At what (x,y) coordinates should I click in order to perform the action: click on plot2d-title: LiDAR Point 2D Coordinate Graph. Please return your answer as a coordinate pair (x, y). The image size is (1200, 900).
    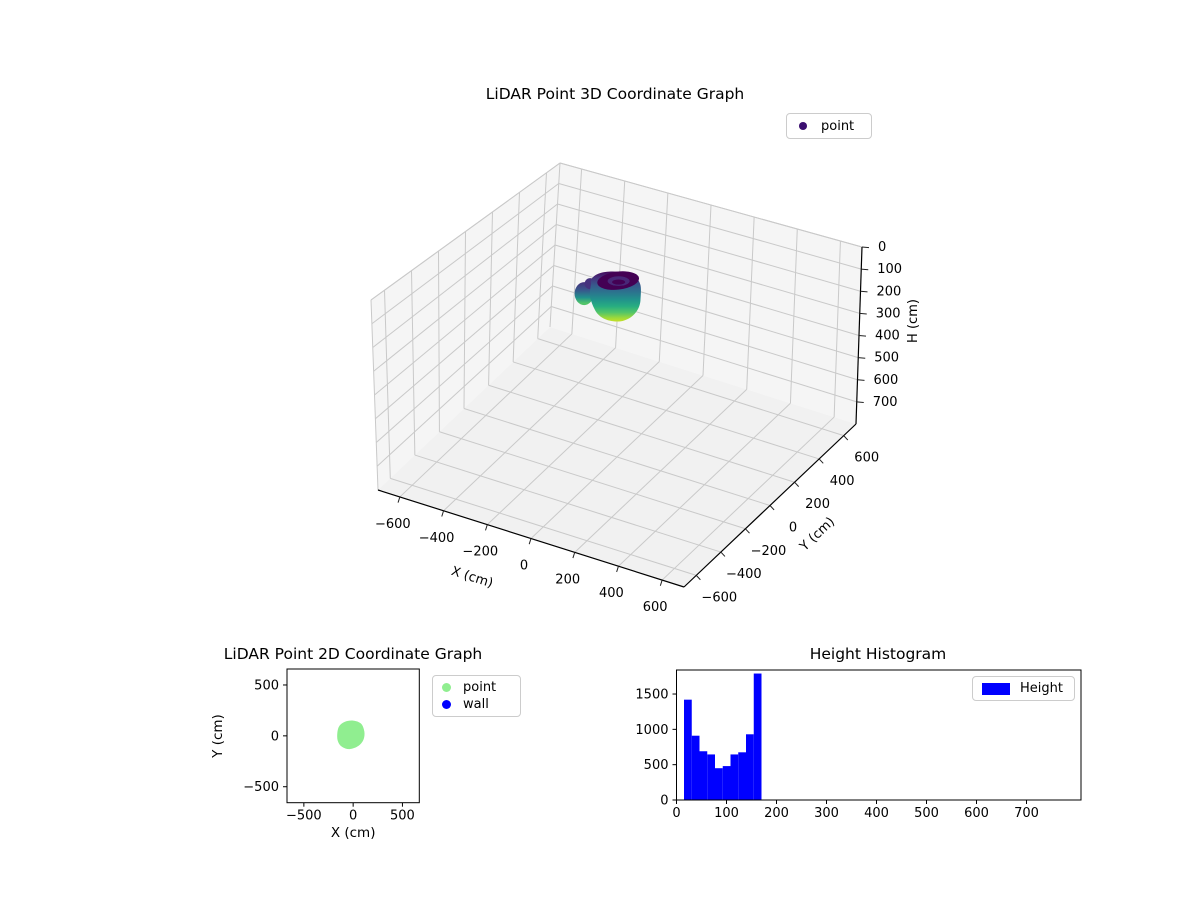
    Looking at the image, I should click on (353, 654).